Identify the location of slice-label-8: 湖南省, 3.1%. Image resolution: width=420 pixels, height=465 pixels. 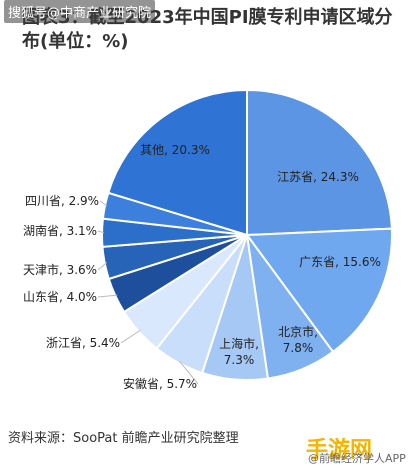
(60, 230).